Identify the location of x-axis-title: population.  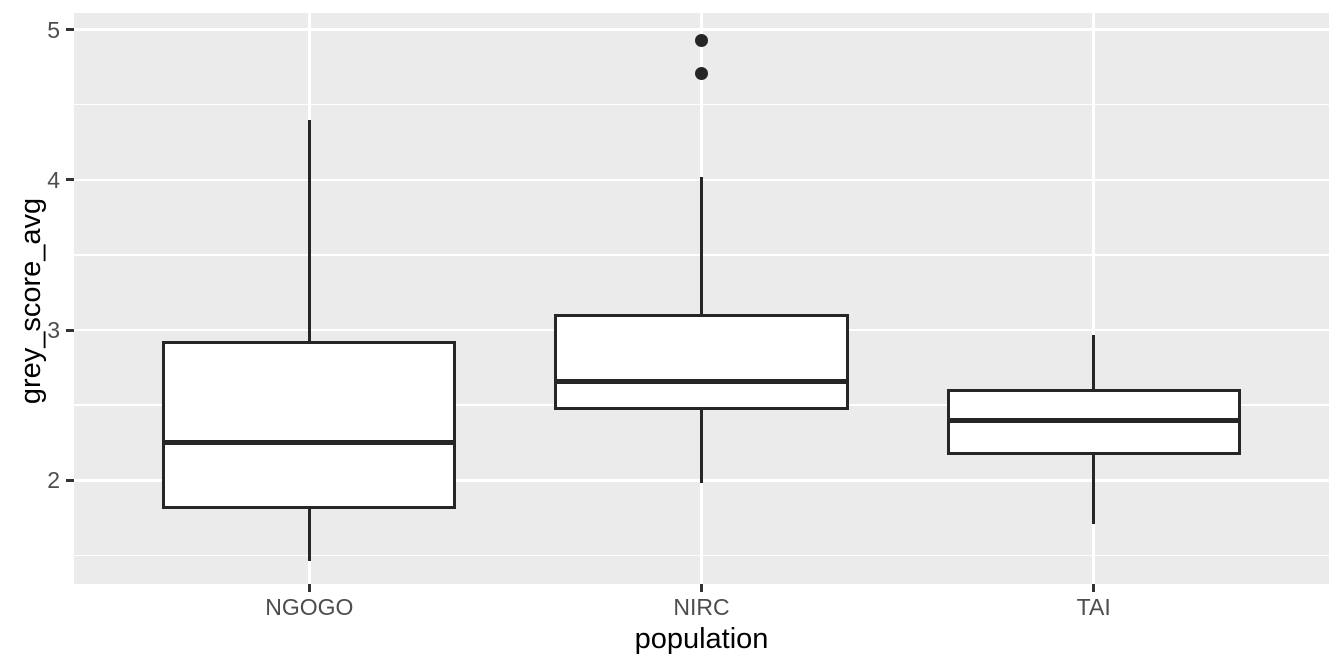
(701, 639).